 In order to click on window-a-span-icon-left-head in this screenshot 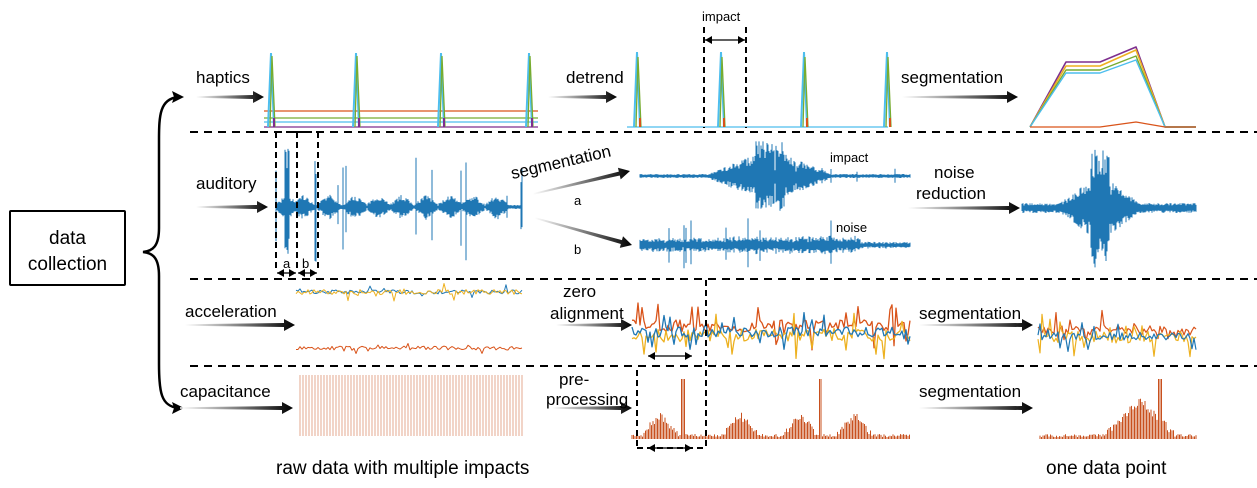, I will do `click(280, 273)`.